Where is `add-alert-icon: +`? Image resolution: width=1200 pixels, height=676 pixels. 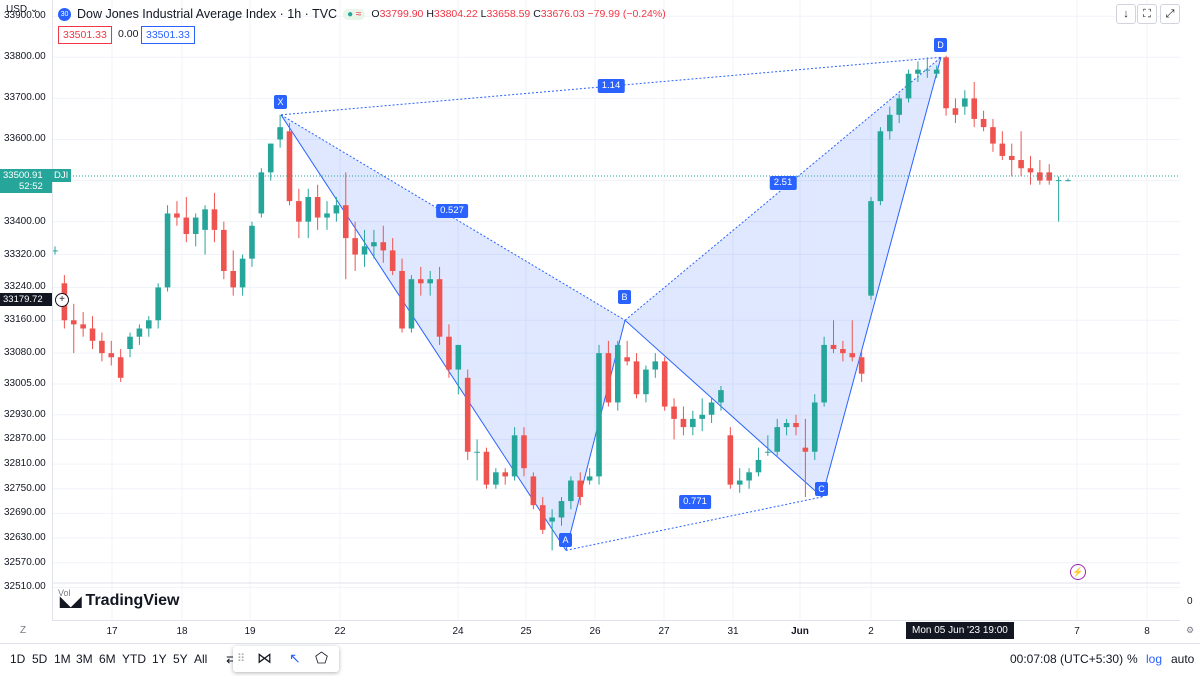
add-alert-icon: + is located at coordinates (62, 300).